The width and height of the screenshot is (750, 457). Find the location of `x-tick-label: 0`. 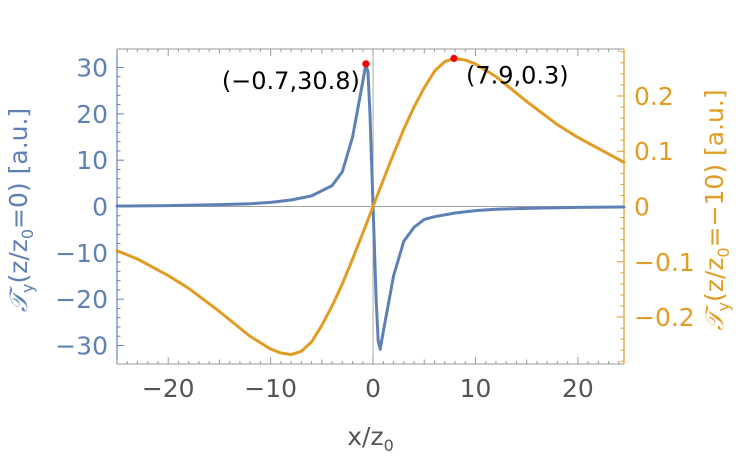

x-tick-label: 0 is located at coordinates (373, 388).